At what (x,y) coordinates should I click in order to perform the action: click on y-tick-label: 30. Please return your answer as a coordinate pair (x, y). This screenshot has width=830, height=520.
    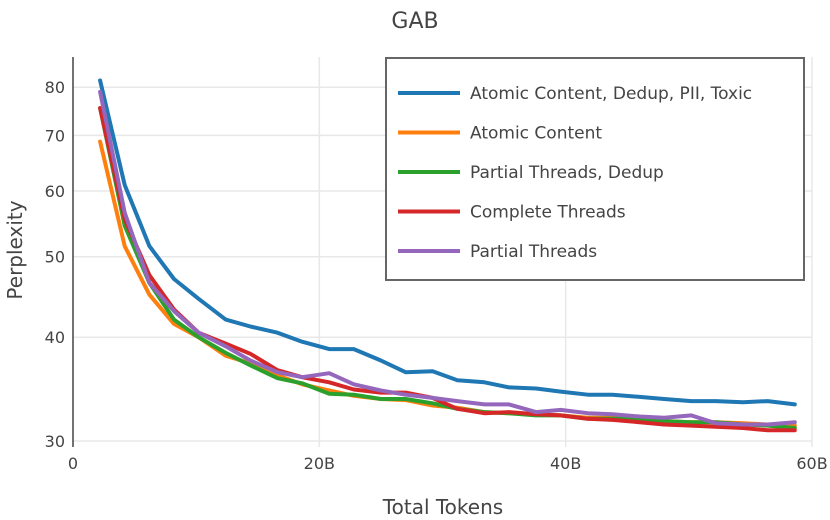
    Looking at the image, I should click on (55, 441).